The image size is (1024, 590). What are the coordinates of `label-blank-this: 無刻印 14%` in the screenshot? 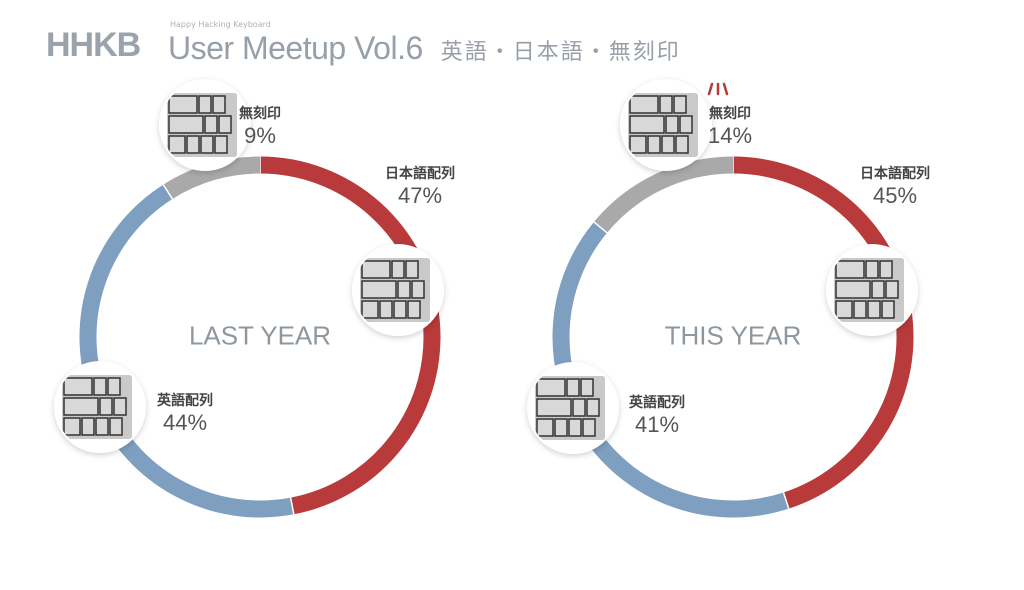 It's located at (730, 126).